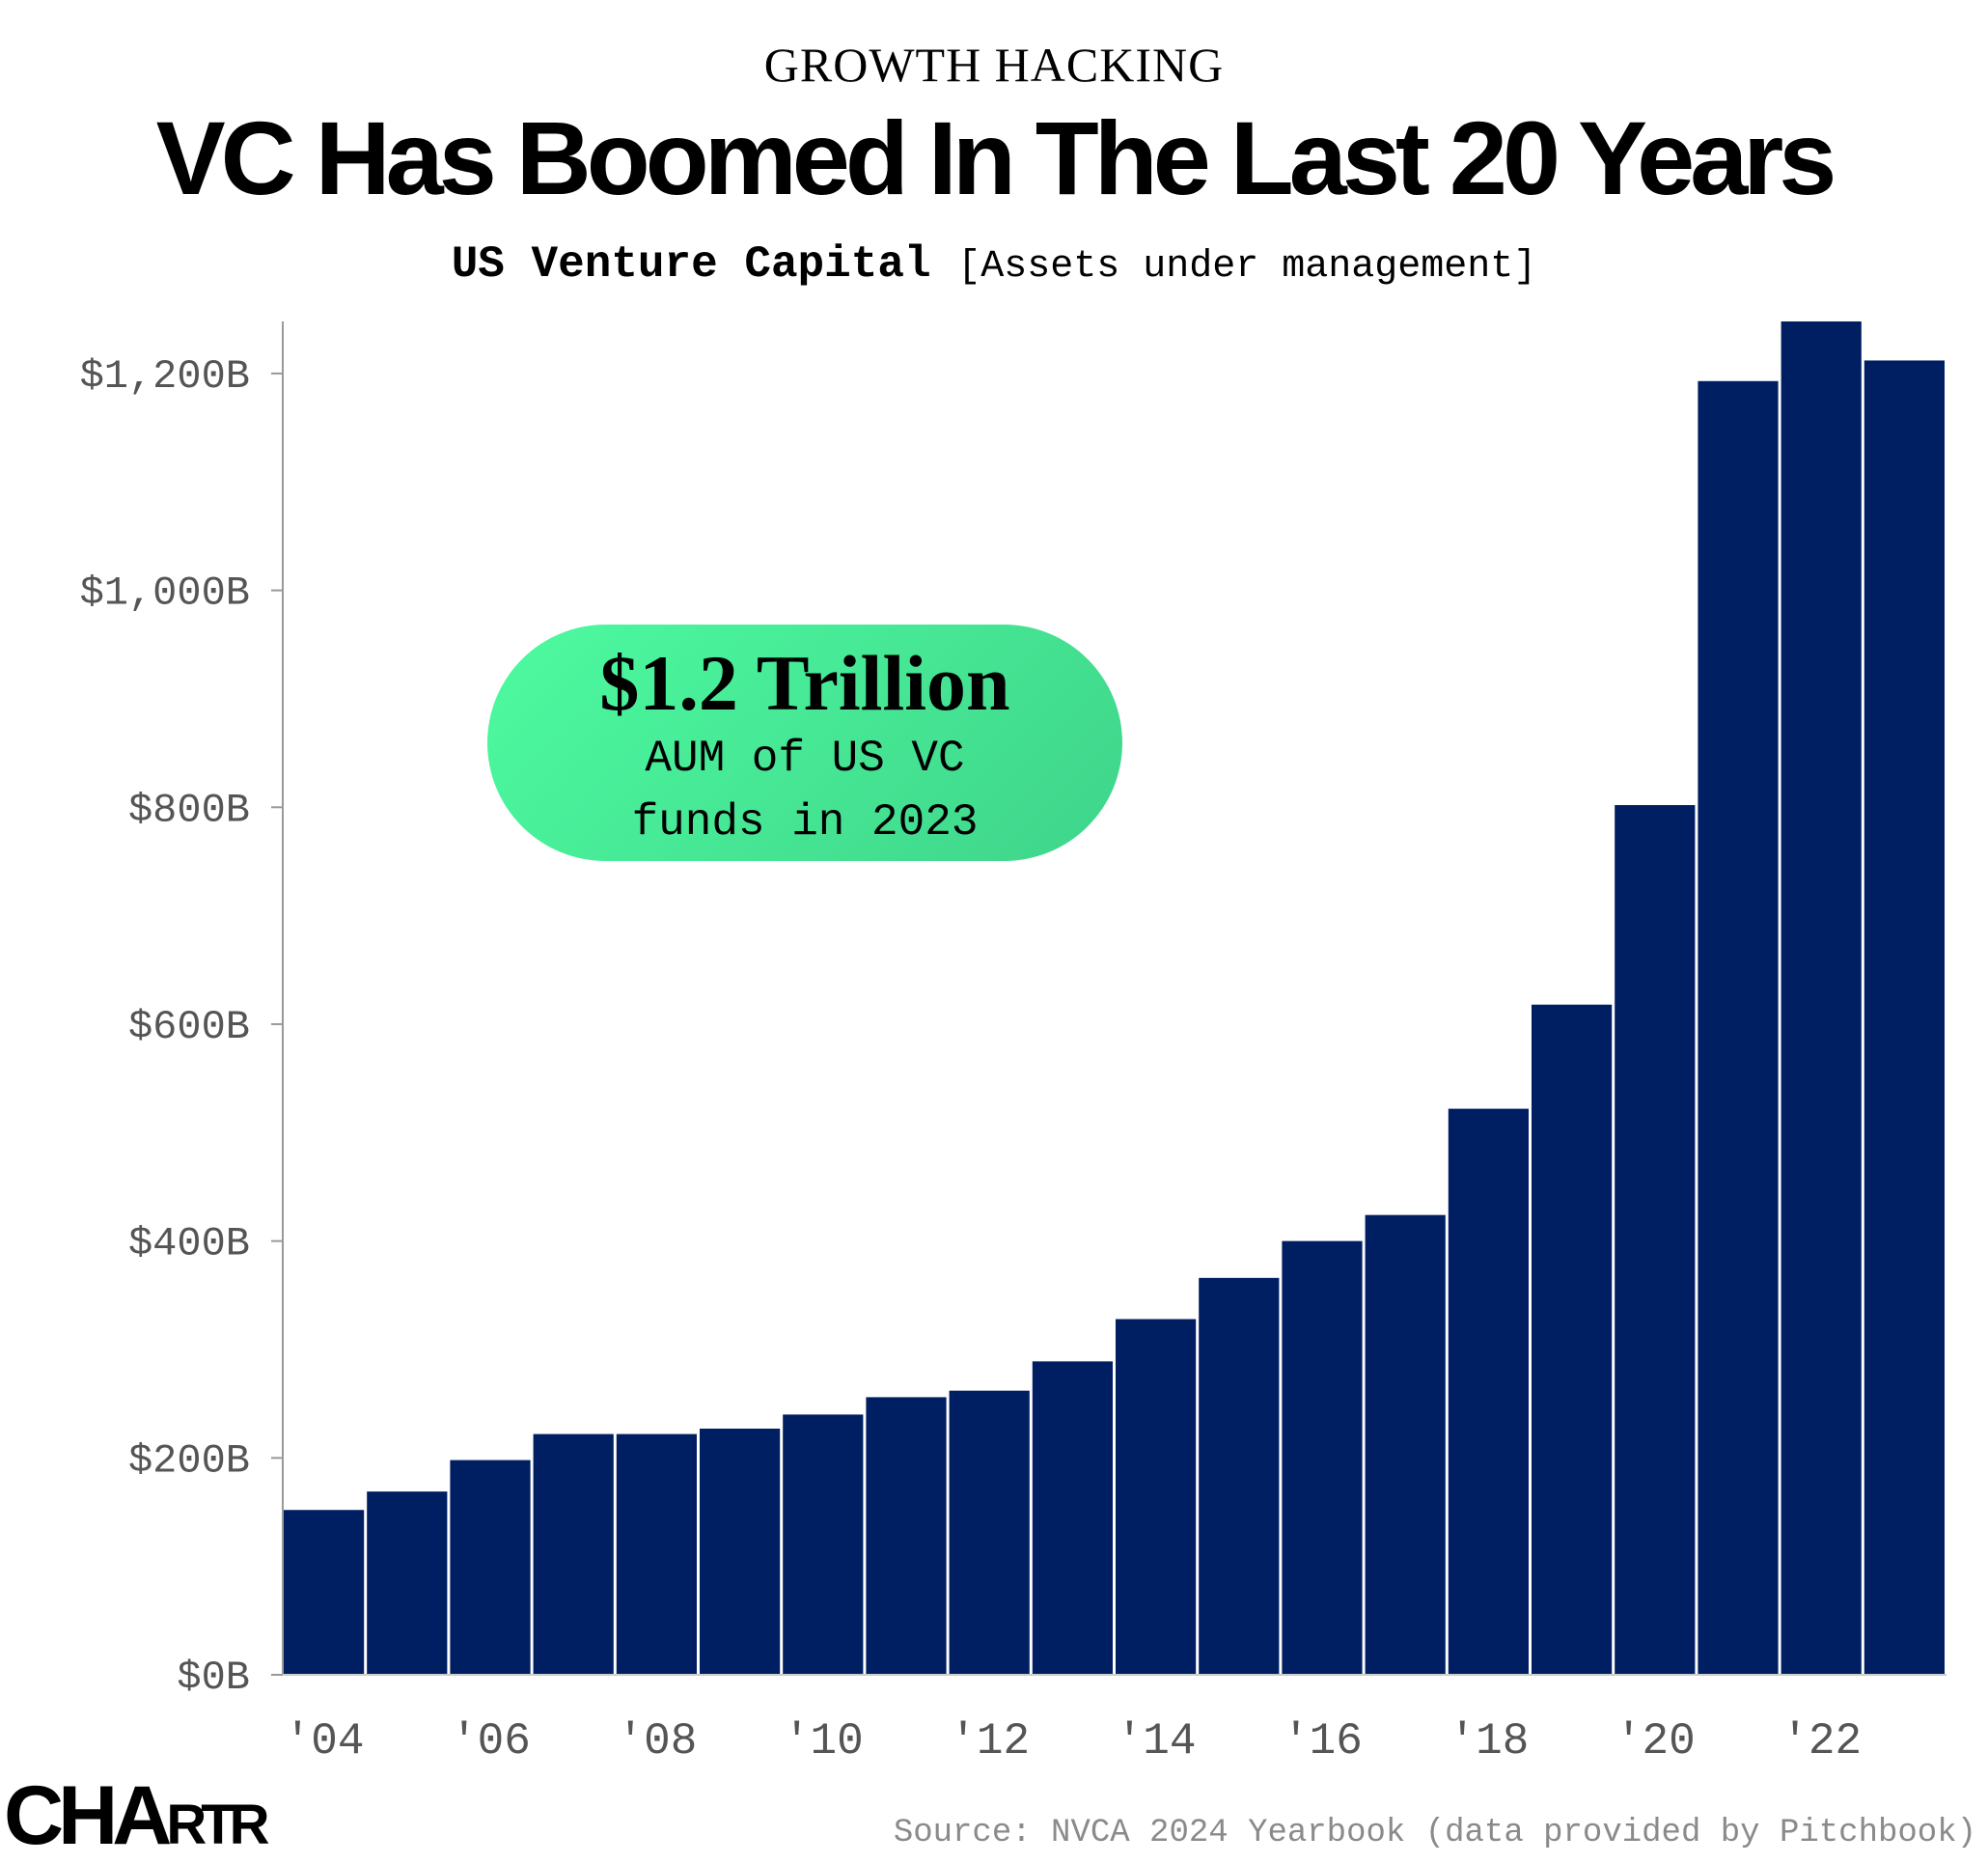  Describe the element at coordinates (996, 157) in the screenshot. I see `chart-title: VC Has Boomed In The Last 20 Years` at that location.